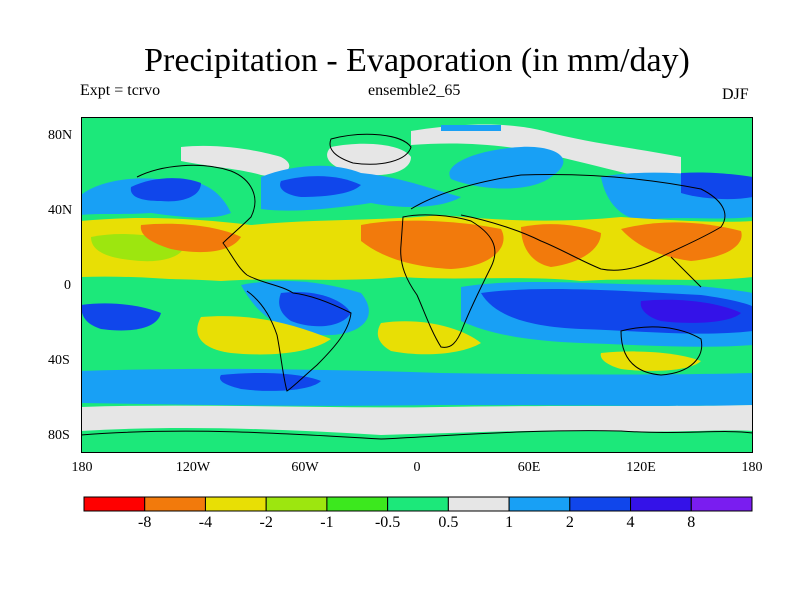  I want to click on coastline-australia, so click(661, 351).